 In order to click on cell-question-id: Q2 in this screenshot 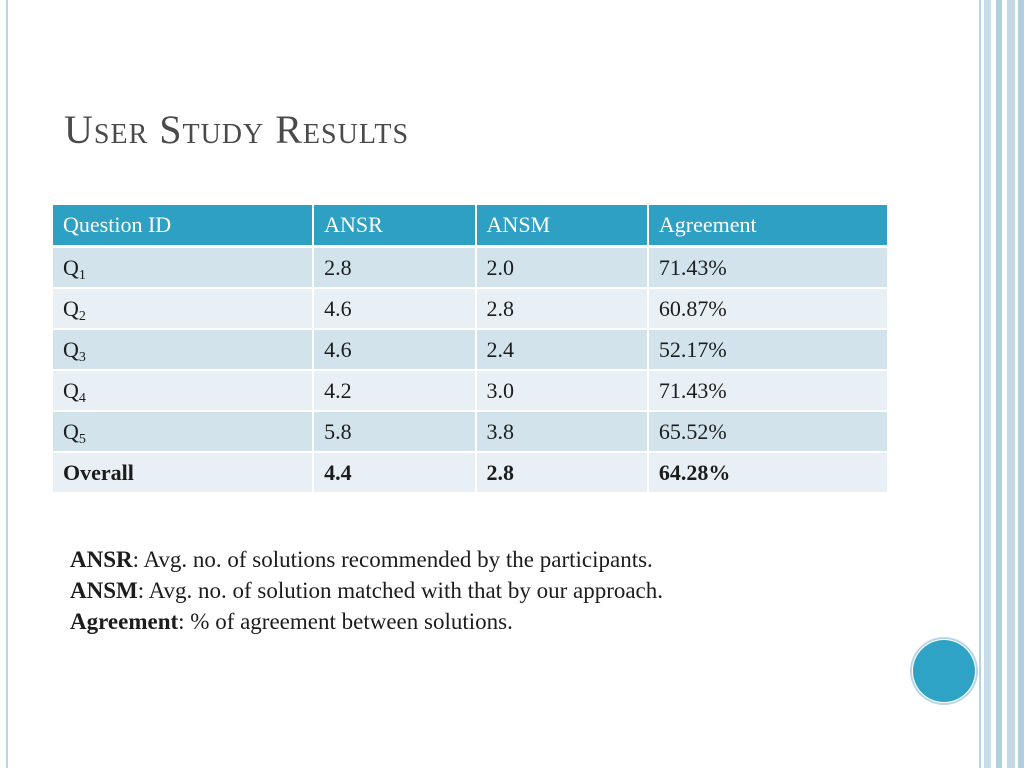, I will do `click(184, 309)`.